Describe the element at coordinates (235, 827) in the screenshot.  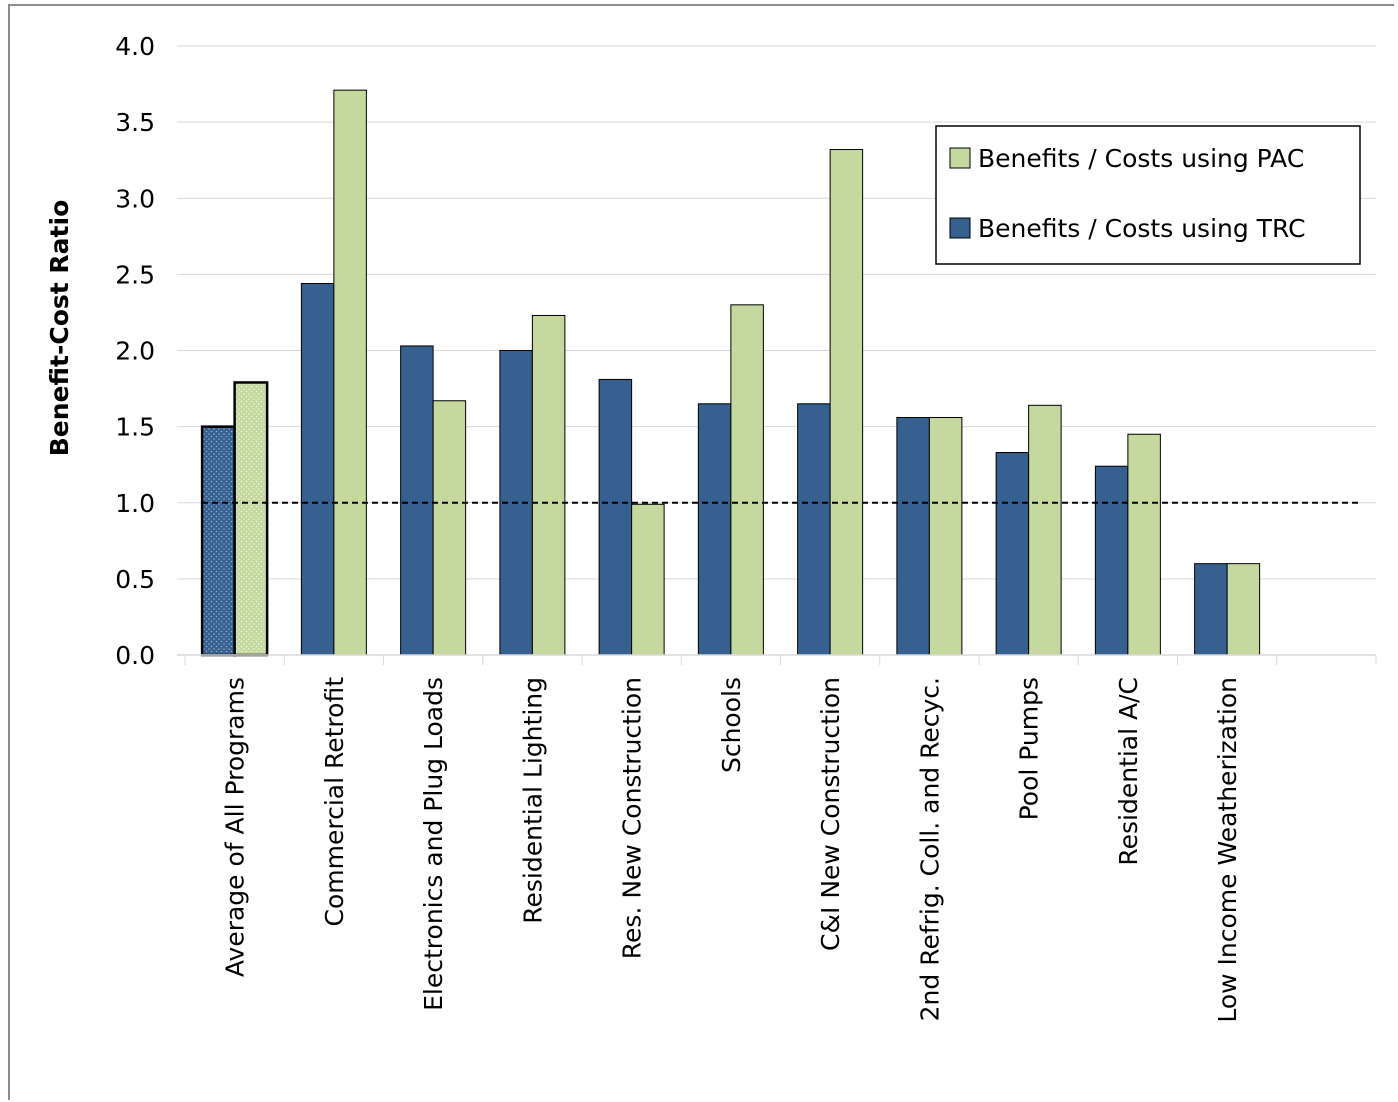
I see `category-label: Average of All Programs` at that location.